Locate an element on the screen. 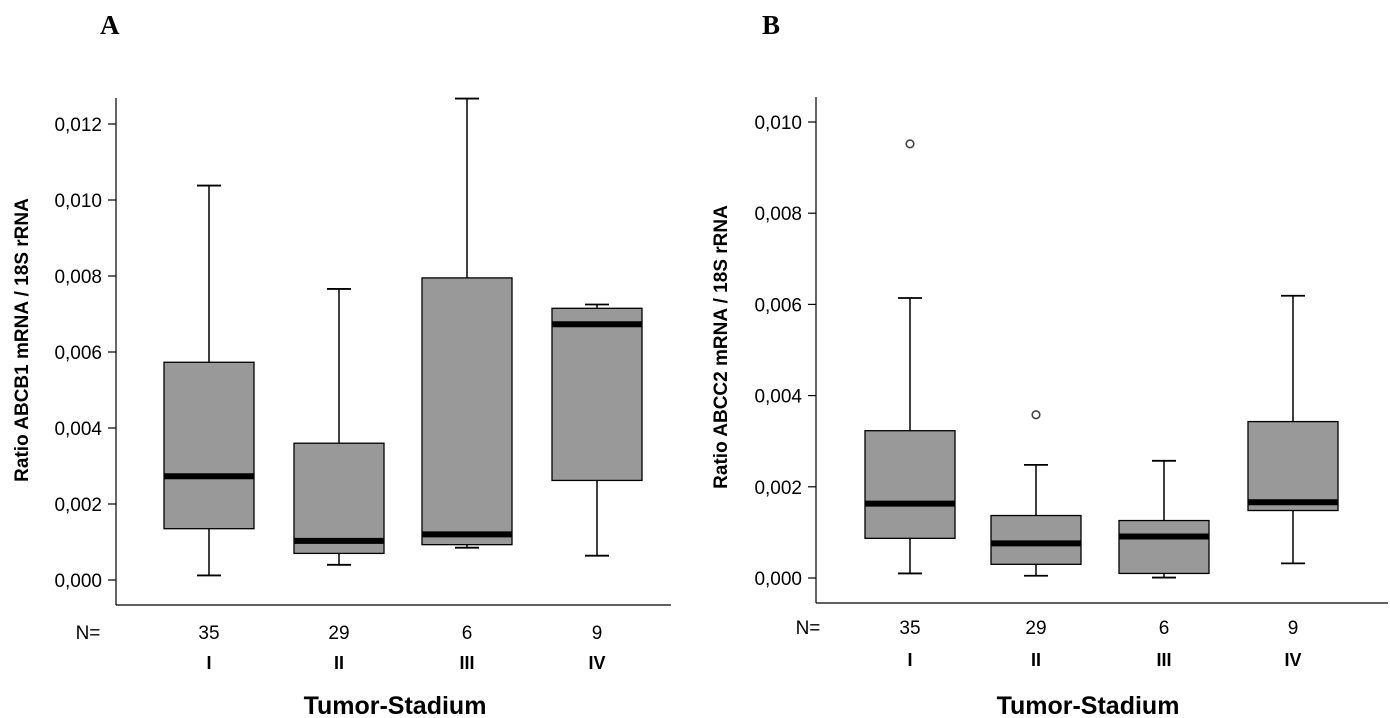  y-ticks-a: 0,000 0,002 0,004 0,006 0,008 0,010 0,012 is located at coordinates (85, 353).